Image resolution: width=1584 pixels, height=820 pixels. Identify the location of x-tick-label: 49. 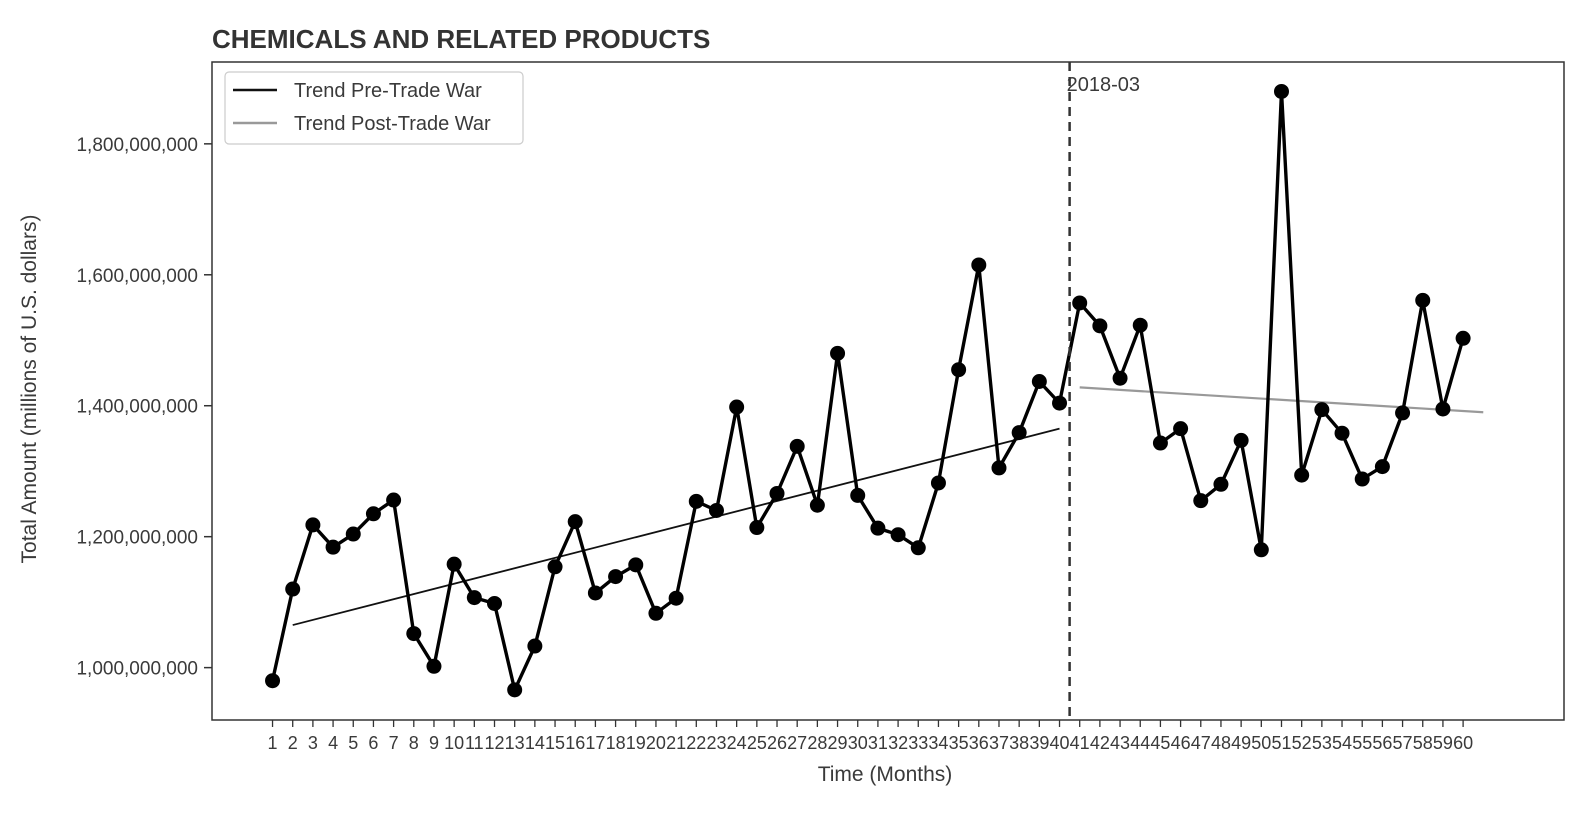
(1241, 743).